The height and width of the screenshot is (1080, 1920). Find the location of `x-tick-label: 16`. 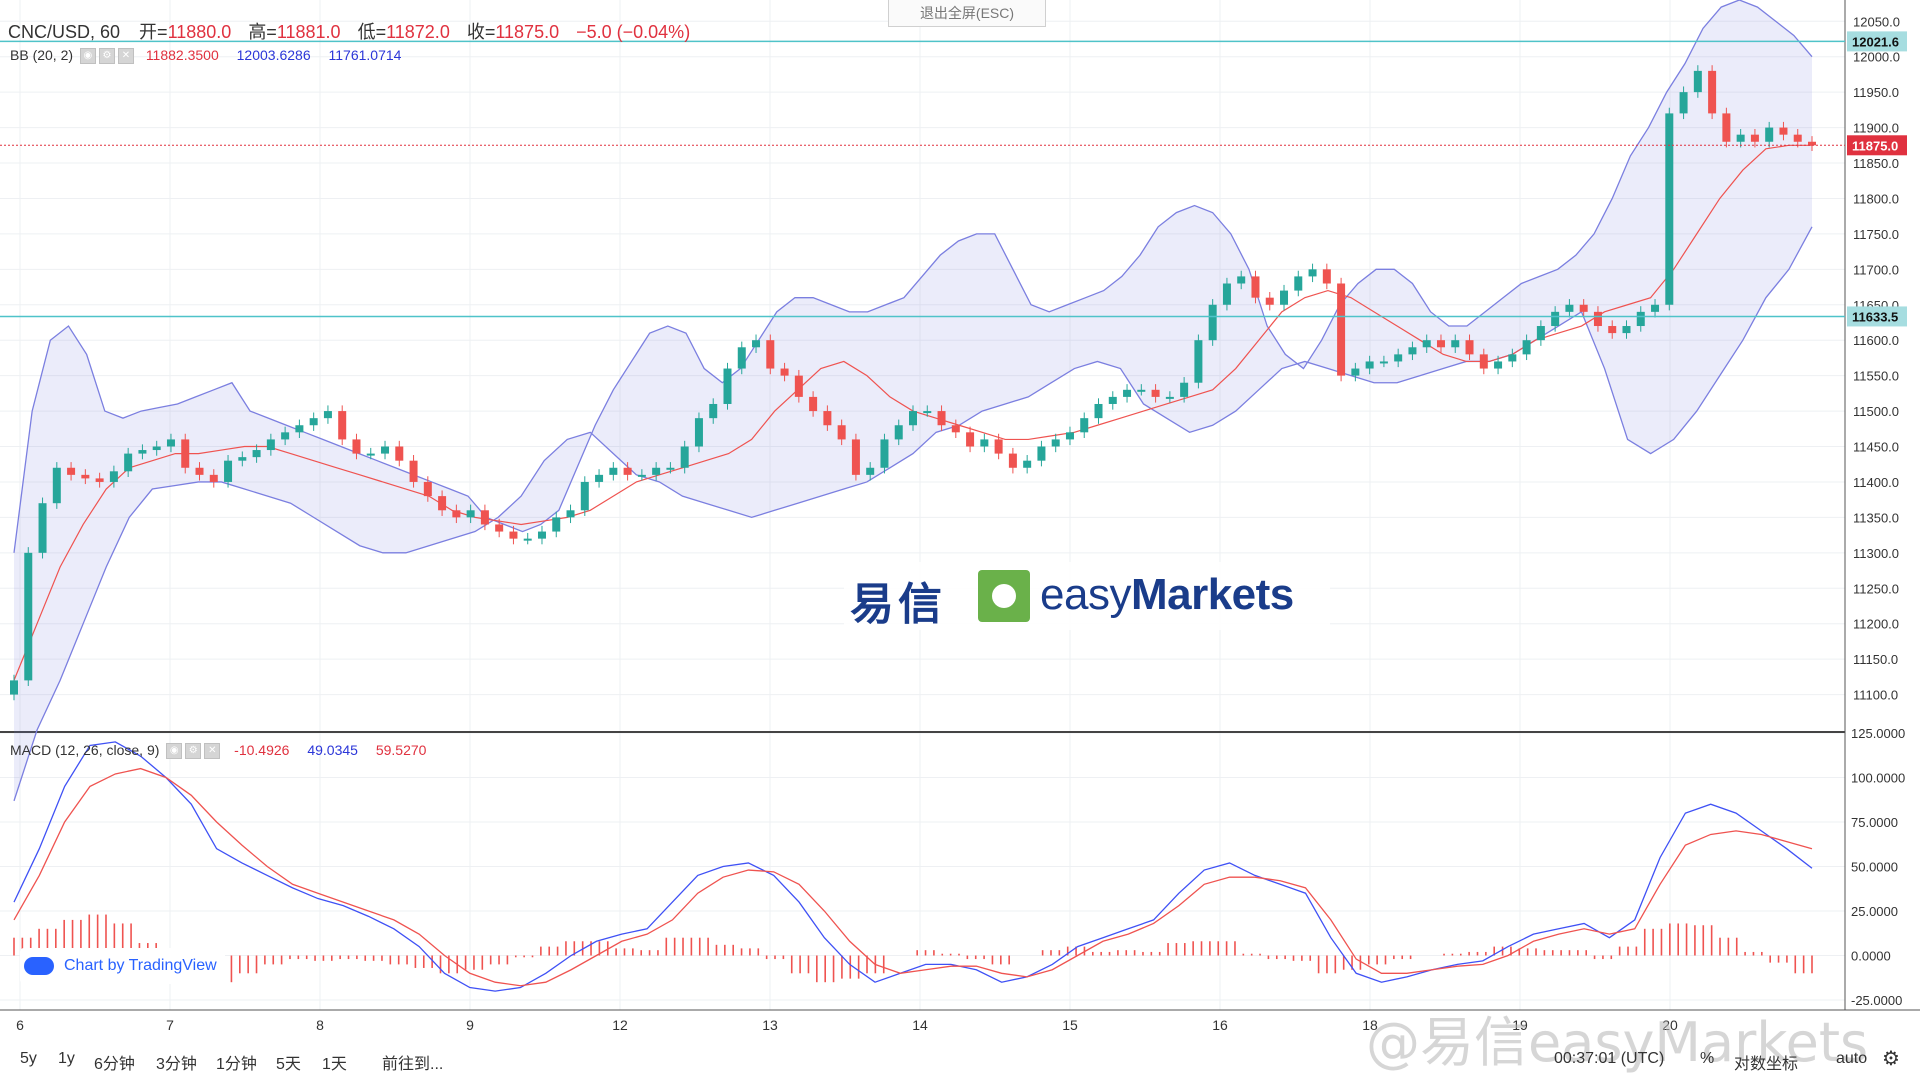

x-tick-label: 16 is located at coordinates (1220, 1025).